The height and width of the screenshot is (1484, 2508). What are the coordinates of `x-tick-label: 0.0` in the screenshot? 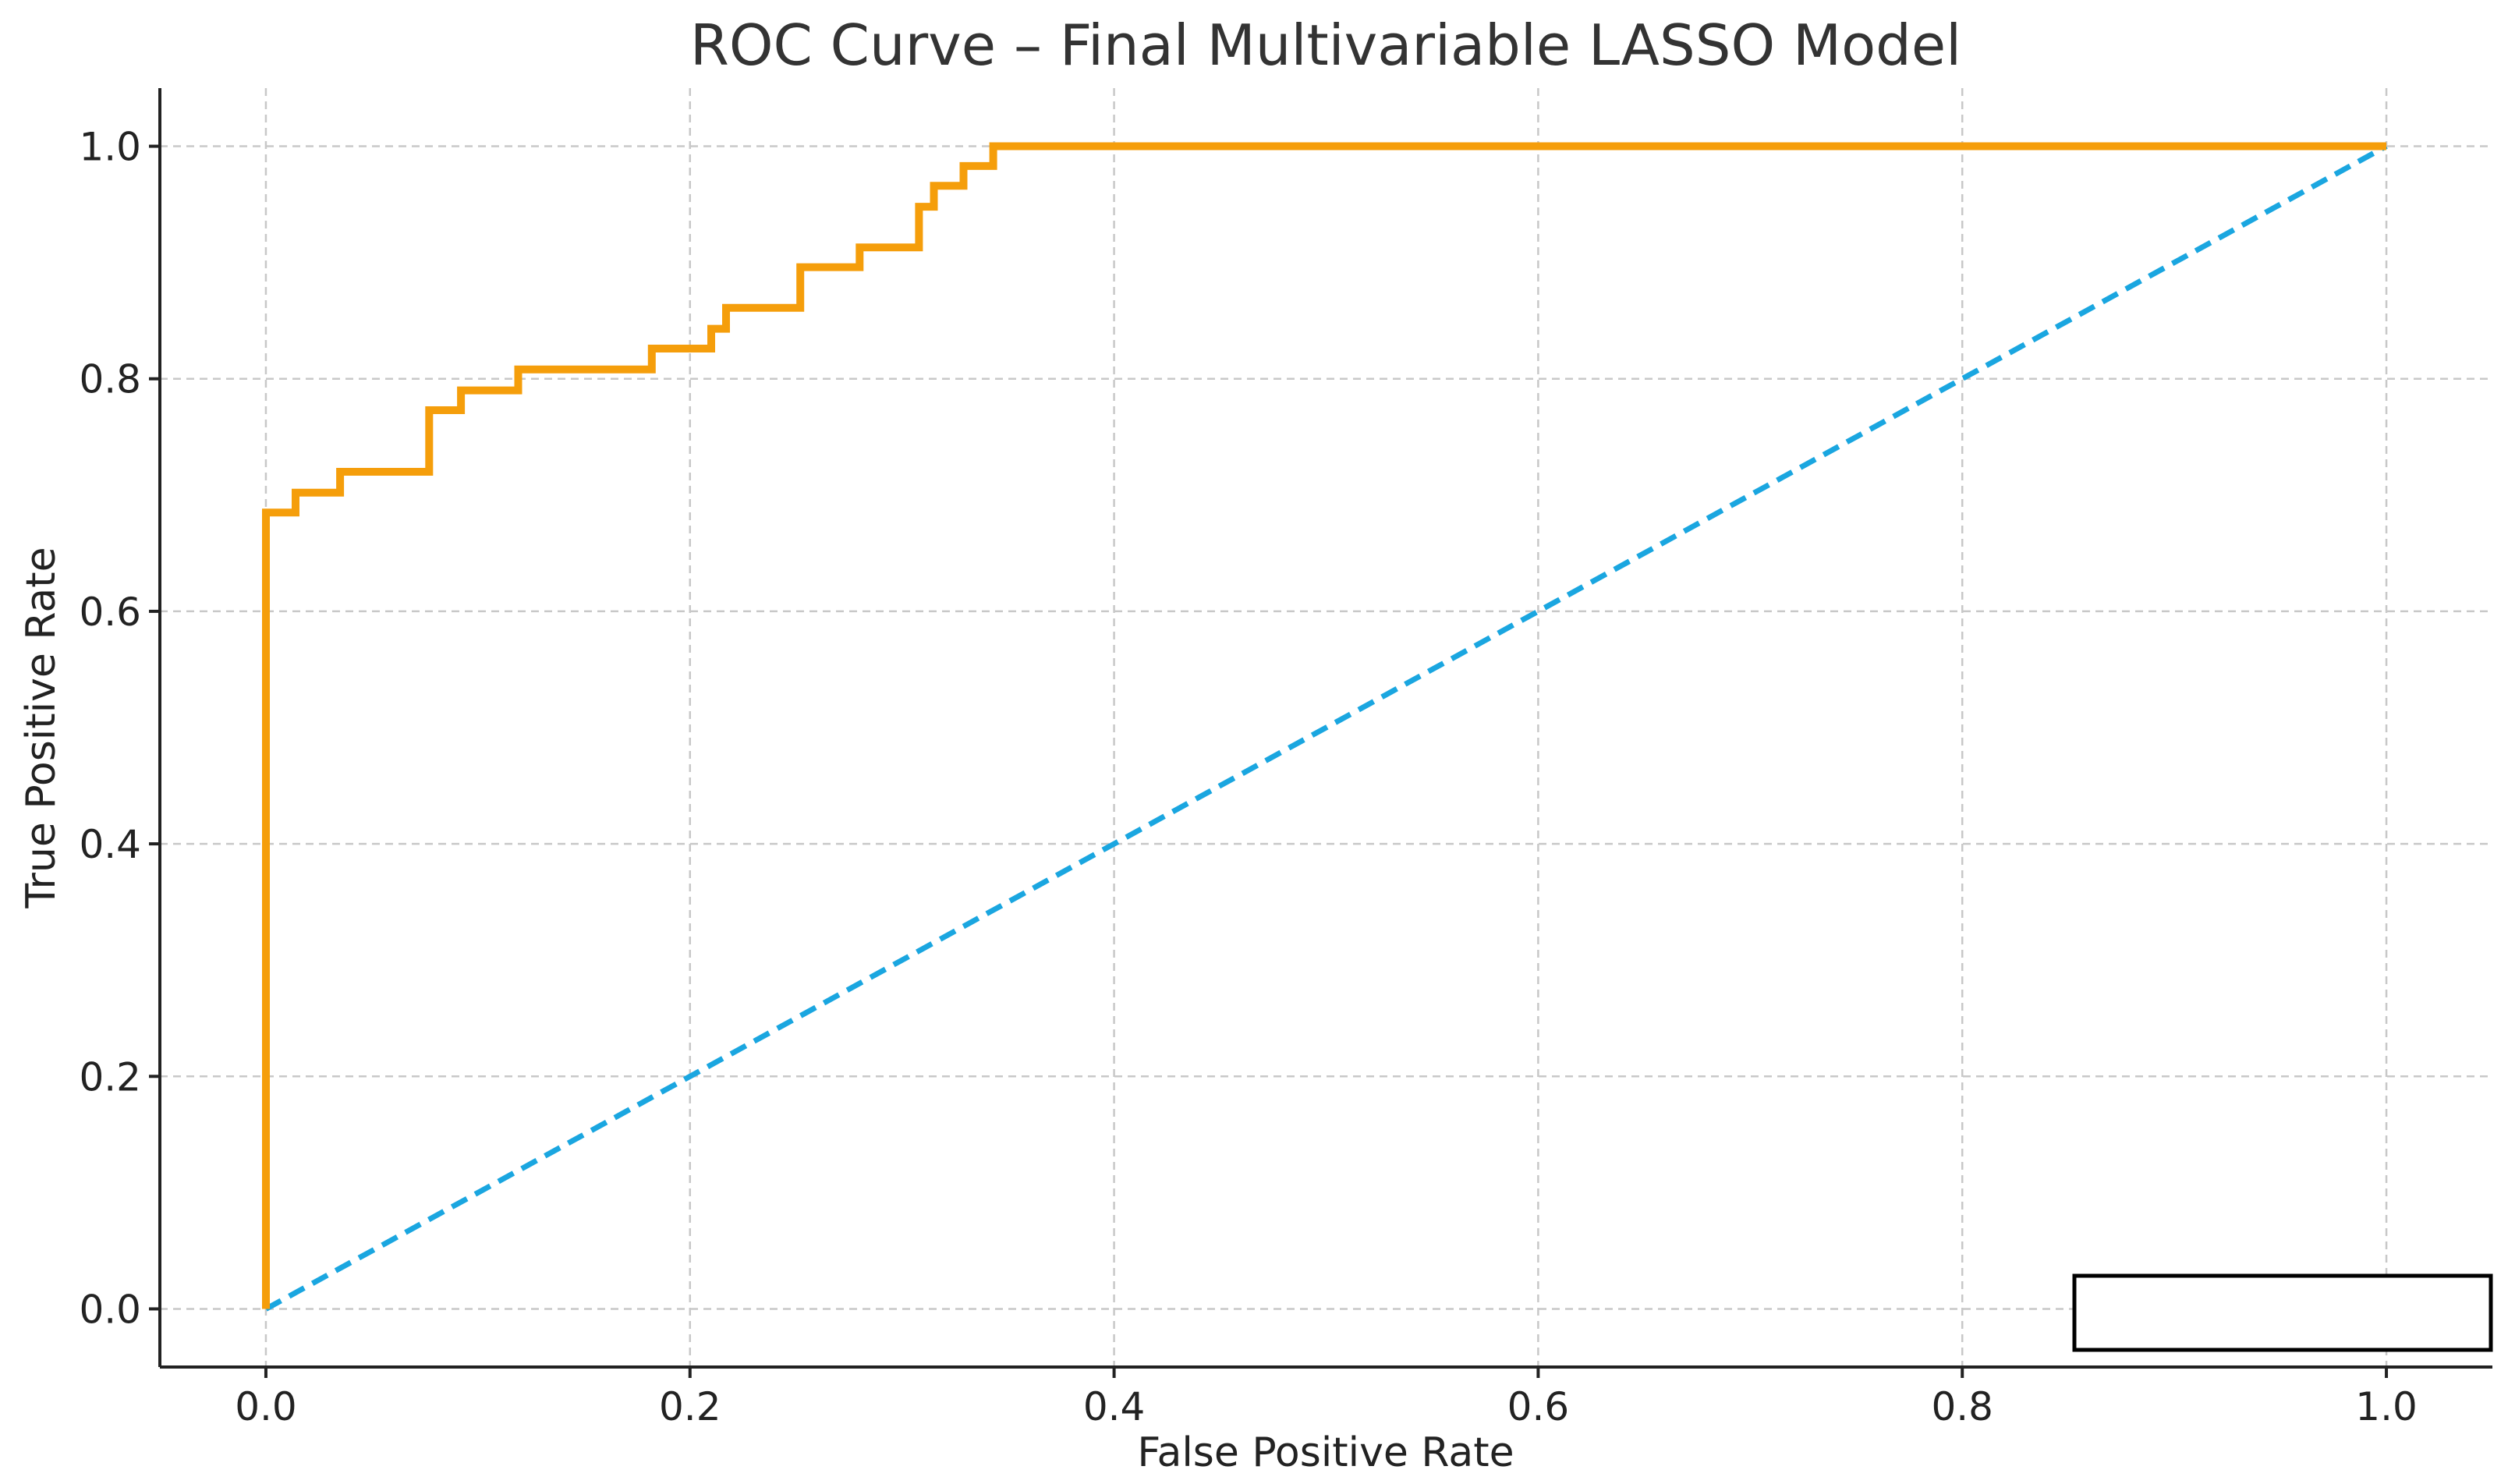 It's located at (266, 1406).